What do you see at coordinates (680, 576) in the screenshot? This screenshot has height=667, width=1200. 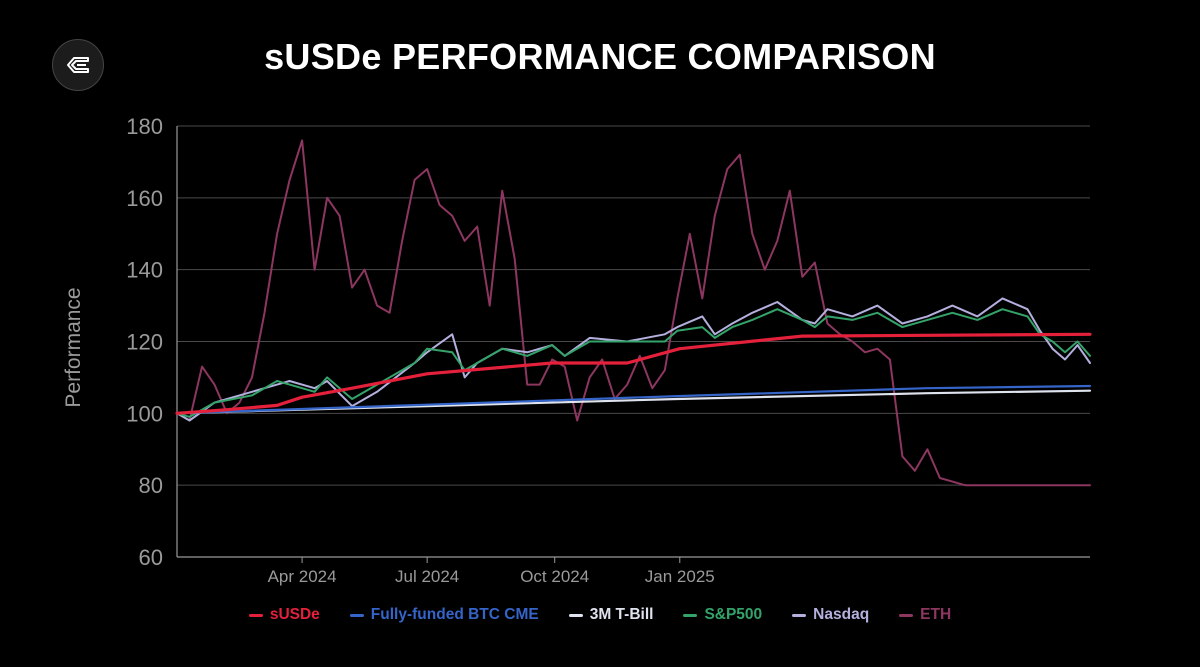 I see `x-tick-label: Jan 2025` at bounding box center [680, 576].